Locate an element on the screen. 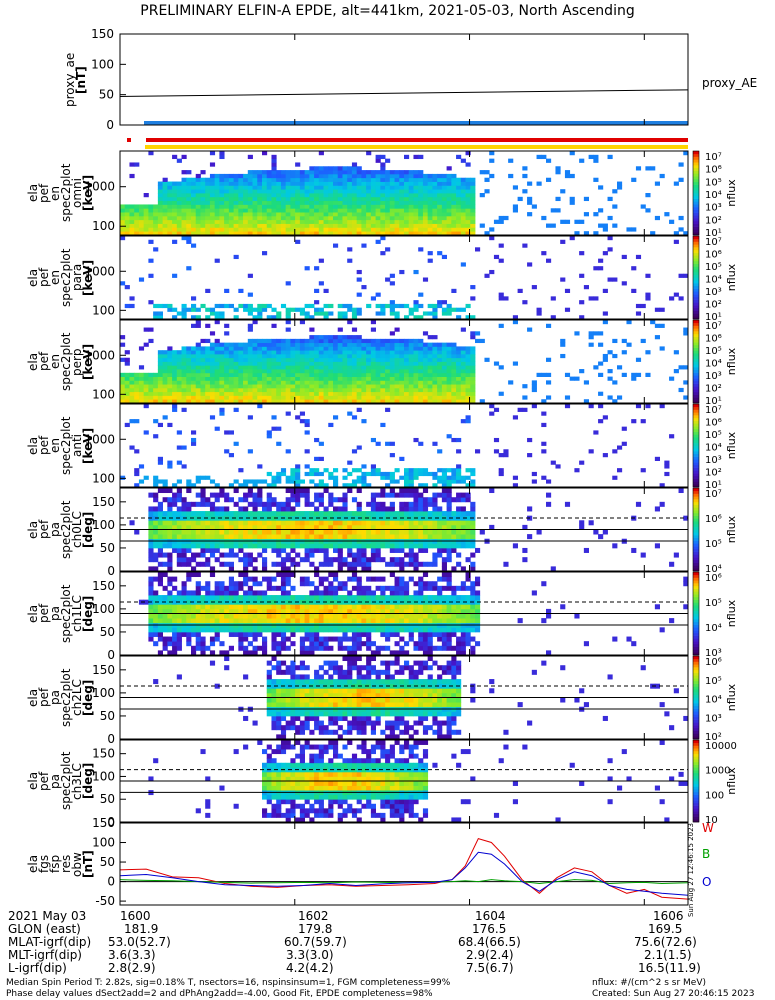 Image resolution: width=775 pixels, height=1000 pixels. proxy-ae-series-label: proxy_AE is located at coordinates (729, 83).